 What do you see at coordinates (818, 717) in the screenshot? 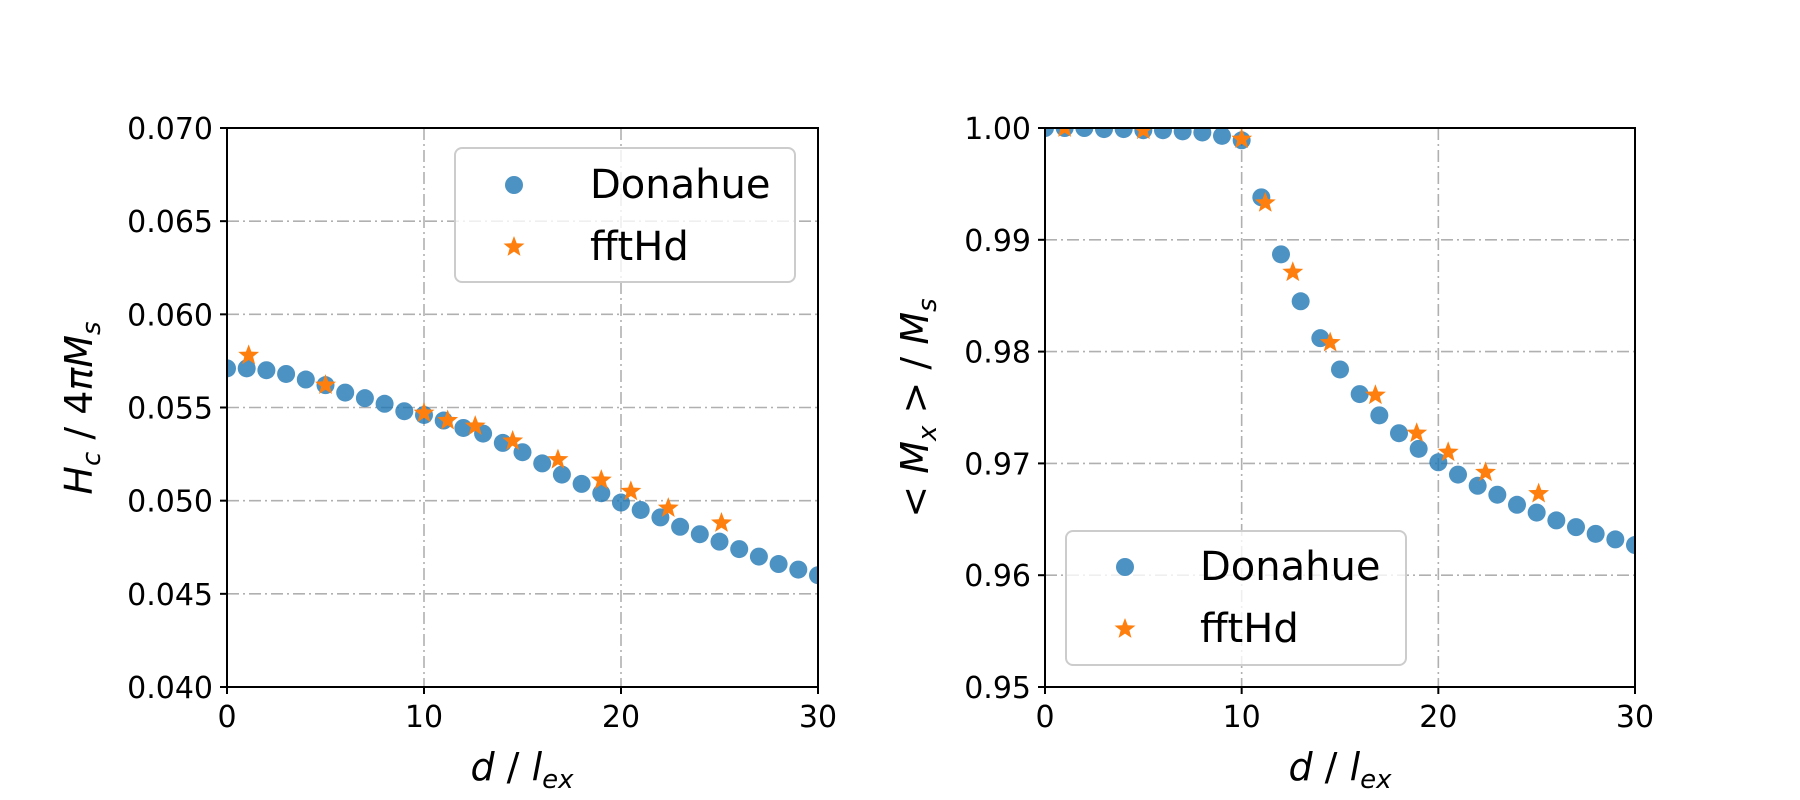
I see `left-x-tick-label: 30` at bounding box center [818, 717].